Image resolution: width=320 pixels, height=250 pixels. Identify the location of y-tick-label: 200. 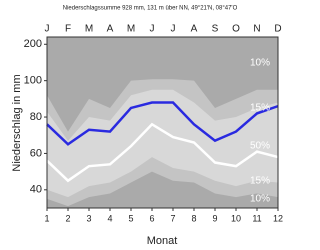
(33, 44).